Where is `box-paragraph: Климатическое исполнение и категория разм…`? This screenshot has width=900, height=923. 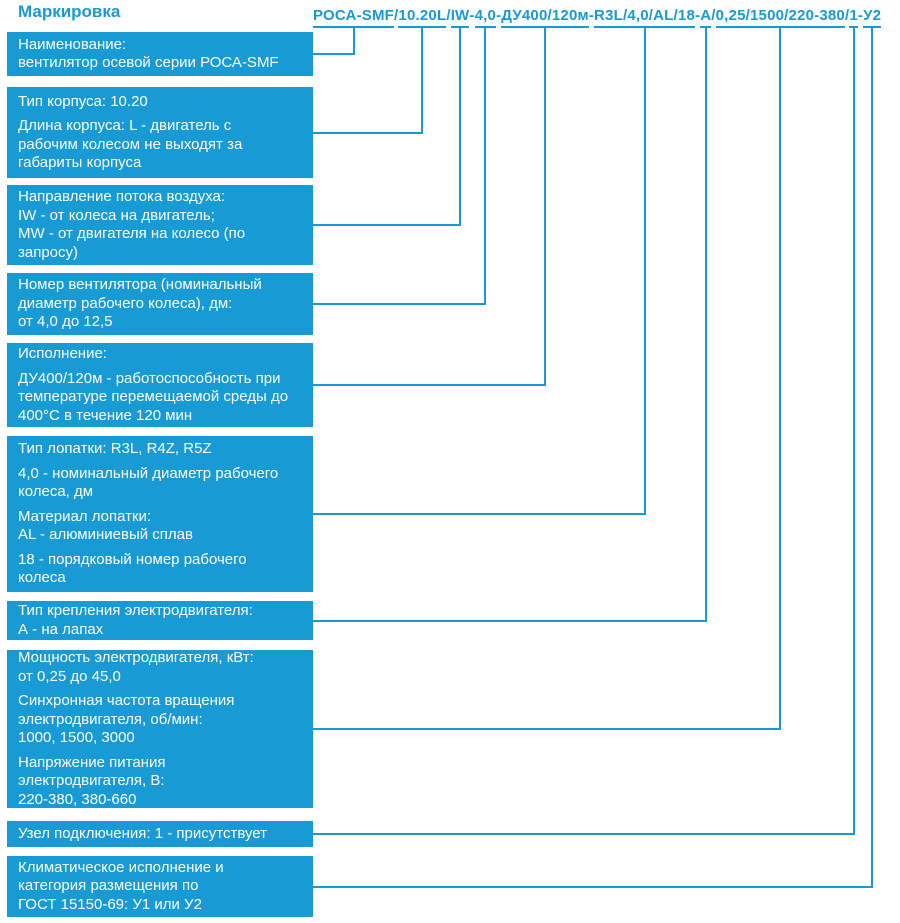
box-paragraph: Климатическое исполнение и категория разм… is located at coordinates (121, 885).